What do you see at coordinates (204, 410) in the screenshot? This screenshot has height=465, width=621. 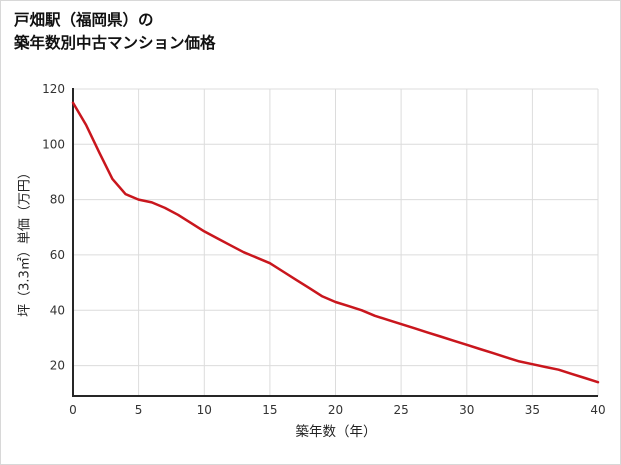 I see `x-tick-label: 10` at bounding box center [204, 410].